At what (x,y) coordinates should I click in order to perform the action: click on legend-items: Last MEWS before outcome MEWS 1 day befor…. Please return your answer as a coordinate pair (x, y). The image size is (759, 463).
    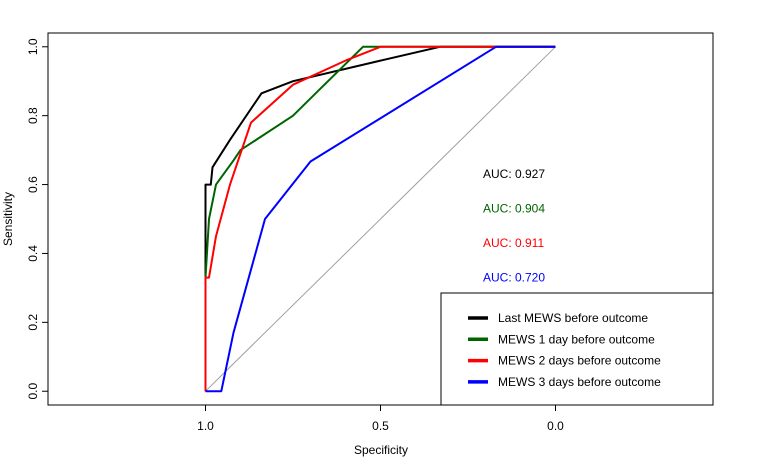
    Looking at the image, I should click on (564, 350).